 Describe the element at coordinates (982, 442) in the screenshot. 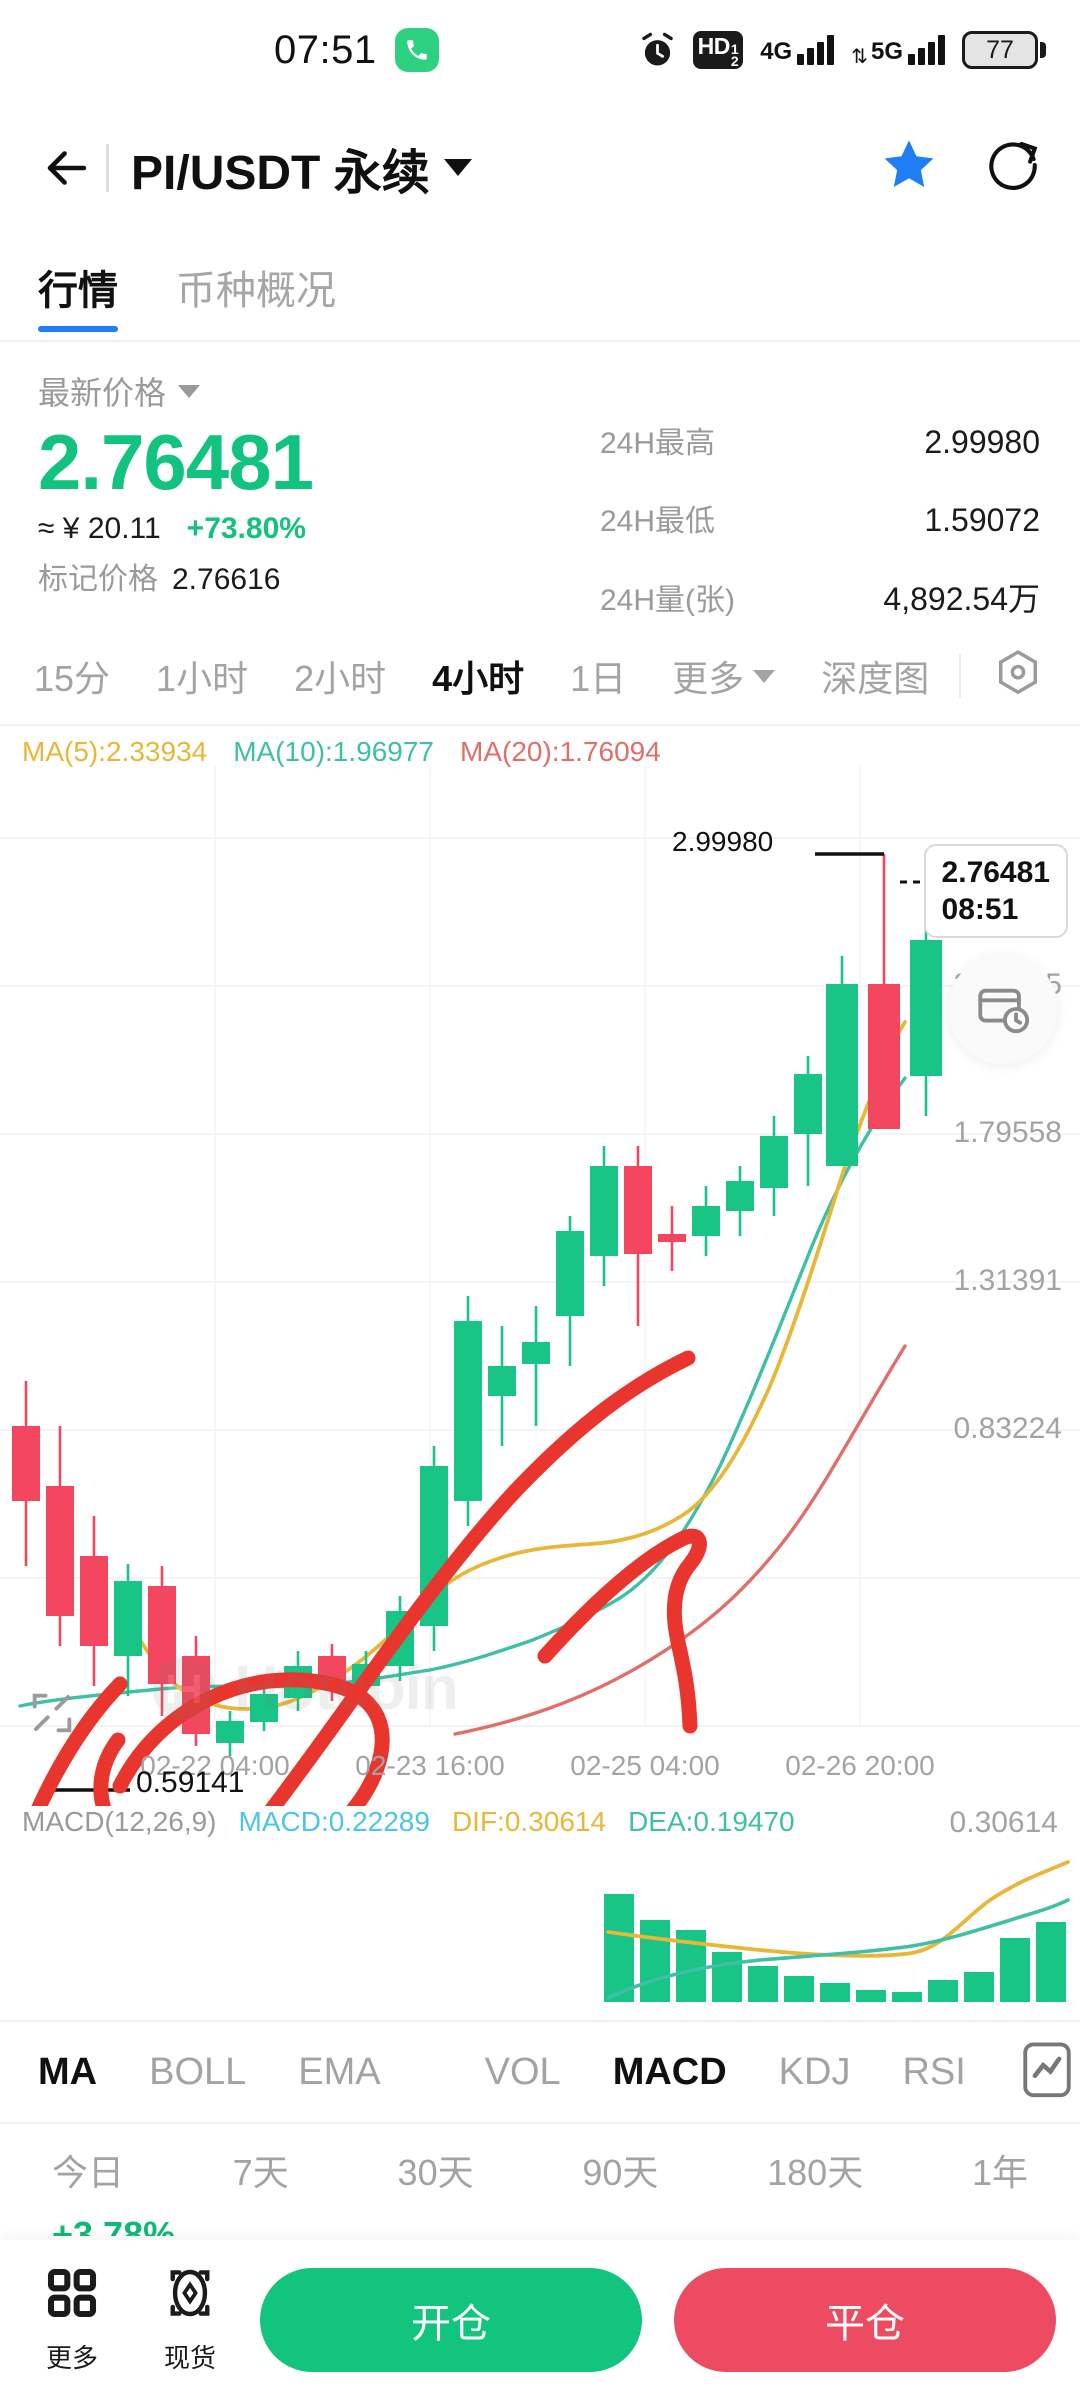

I see `stat-high-value: 2.99980` at that location.